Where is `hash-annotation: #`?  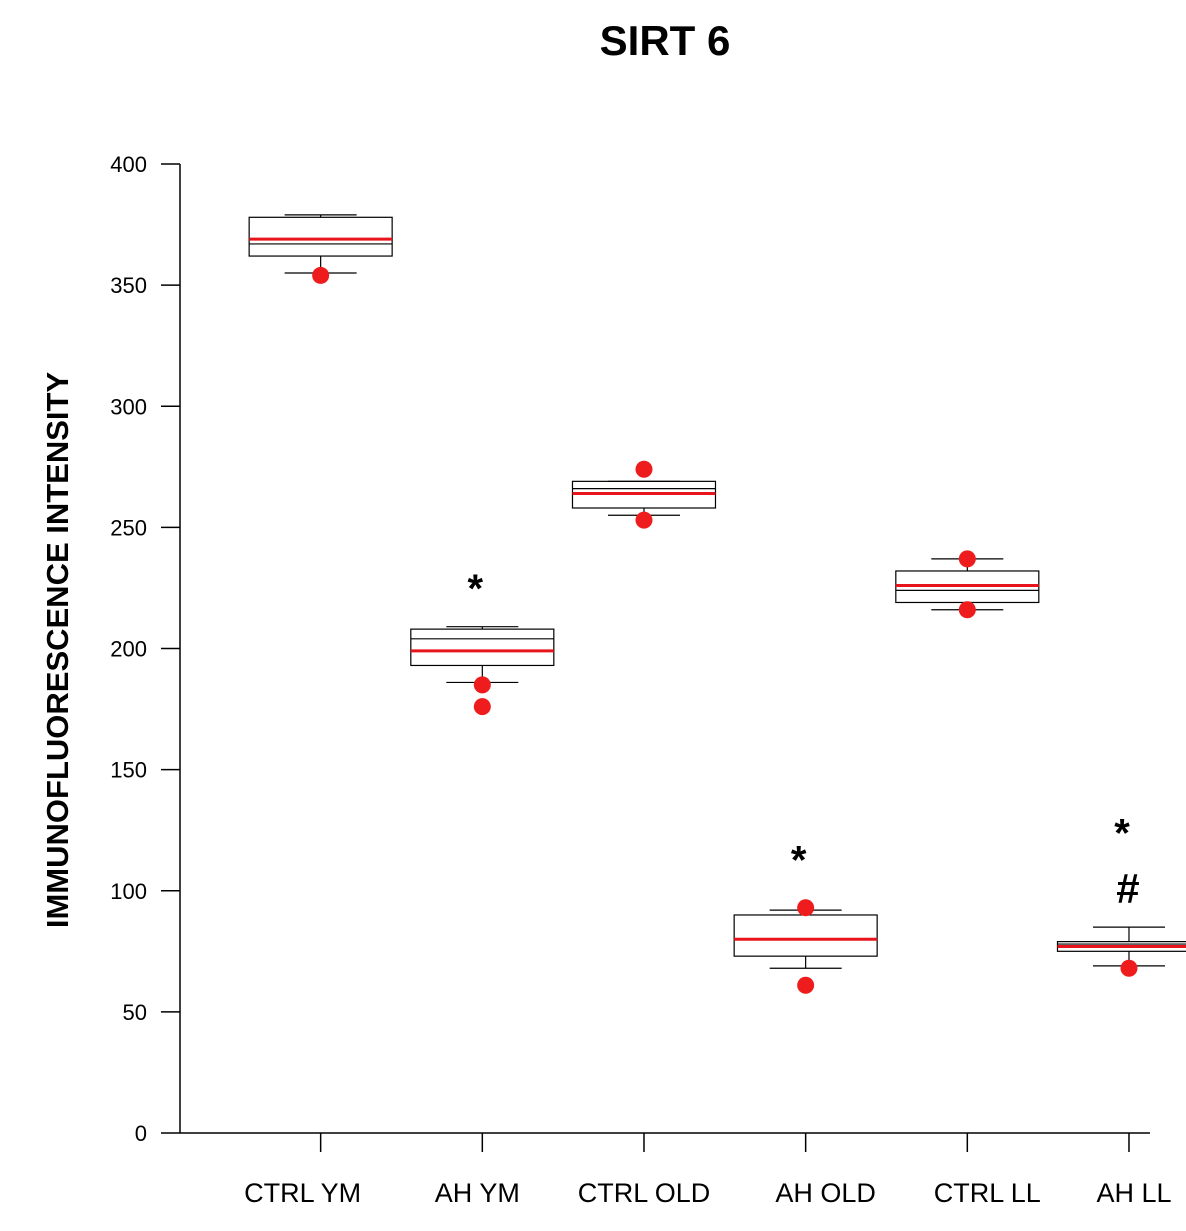 hash-annotation: # is located at coordinates (1127, 888).